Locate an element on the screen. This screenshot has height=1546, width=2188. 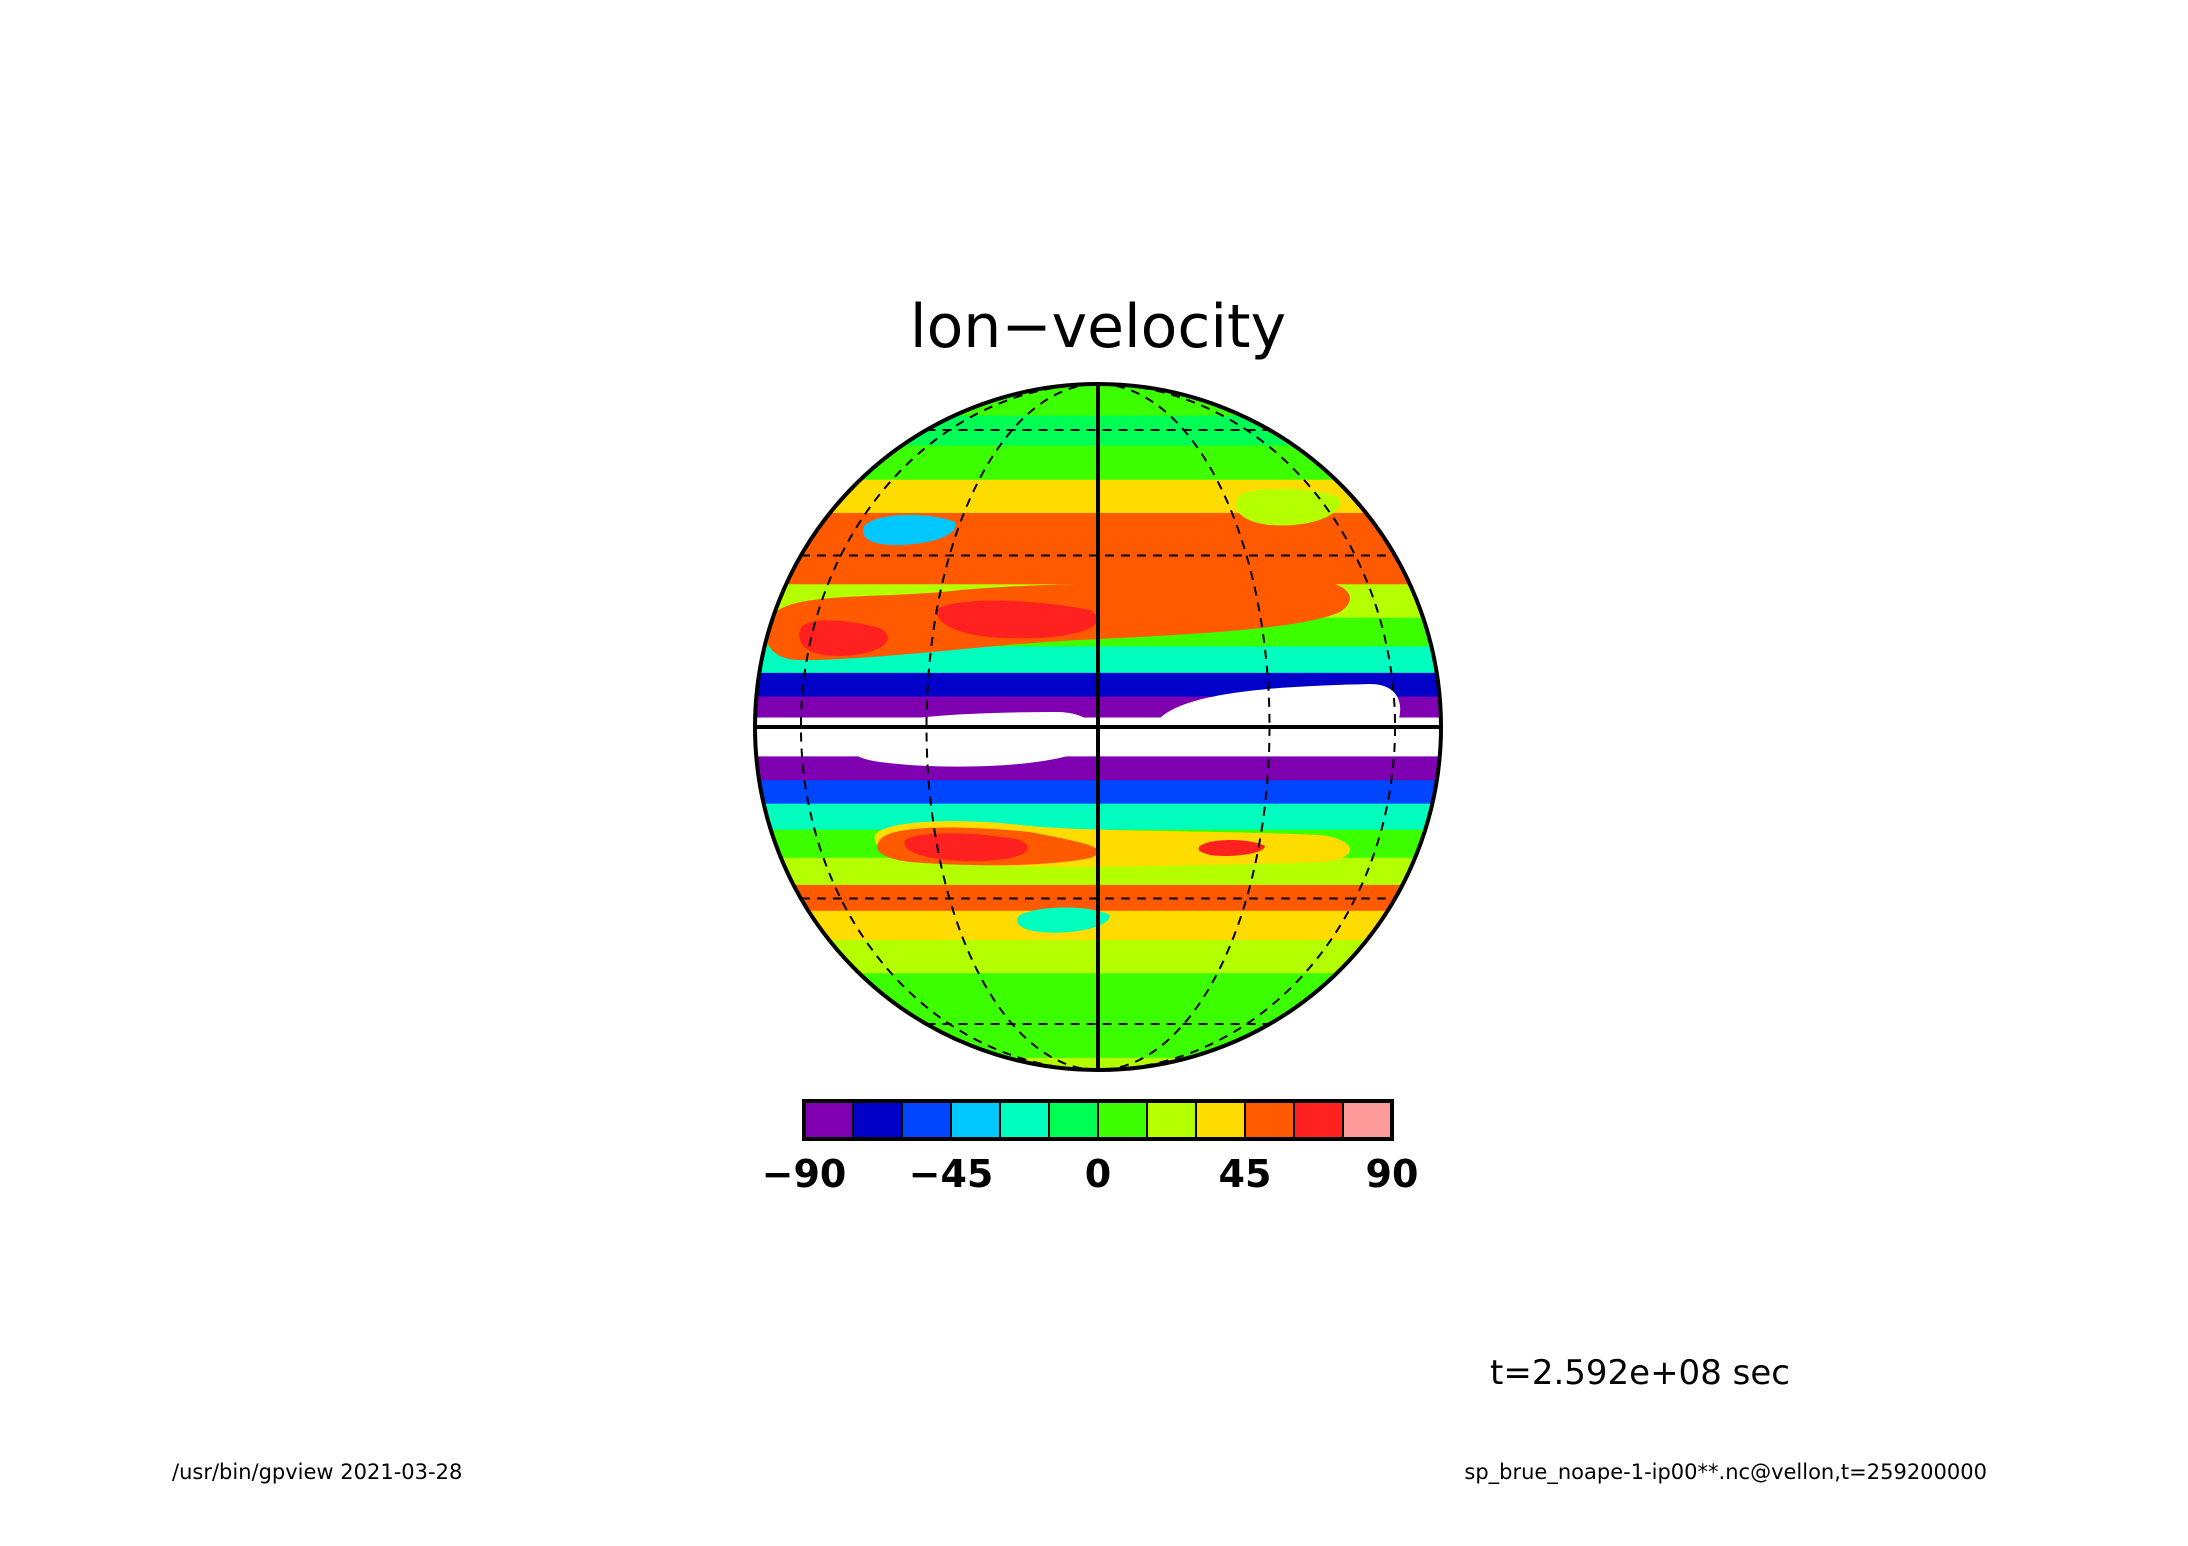
footer-left: /usr/bin/gpview 2021-03-28 is located at coordinates (317, 1472).